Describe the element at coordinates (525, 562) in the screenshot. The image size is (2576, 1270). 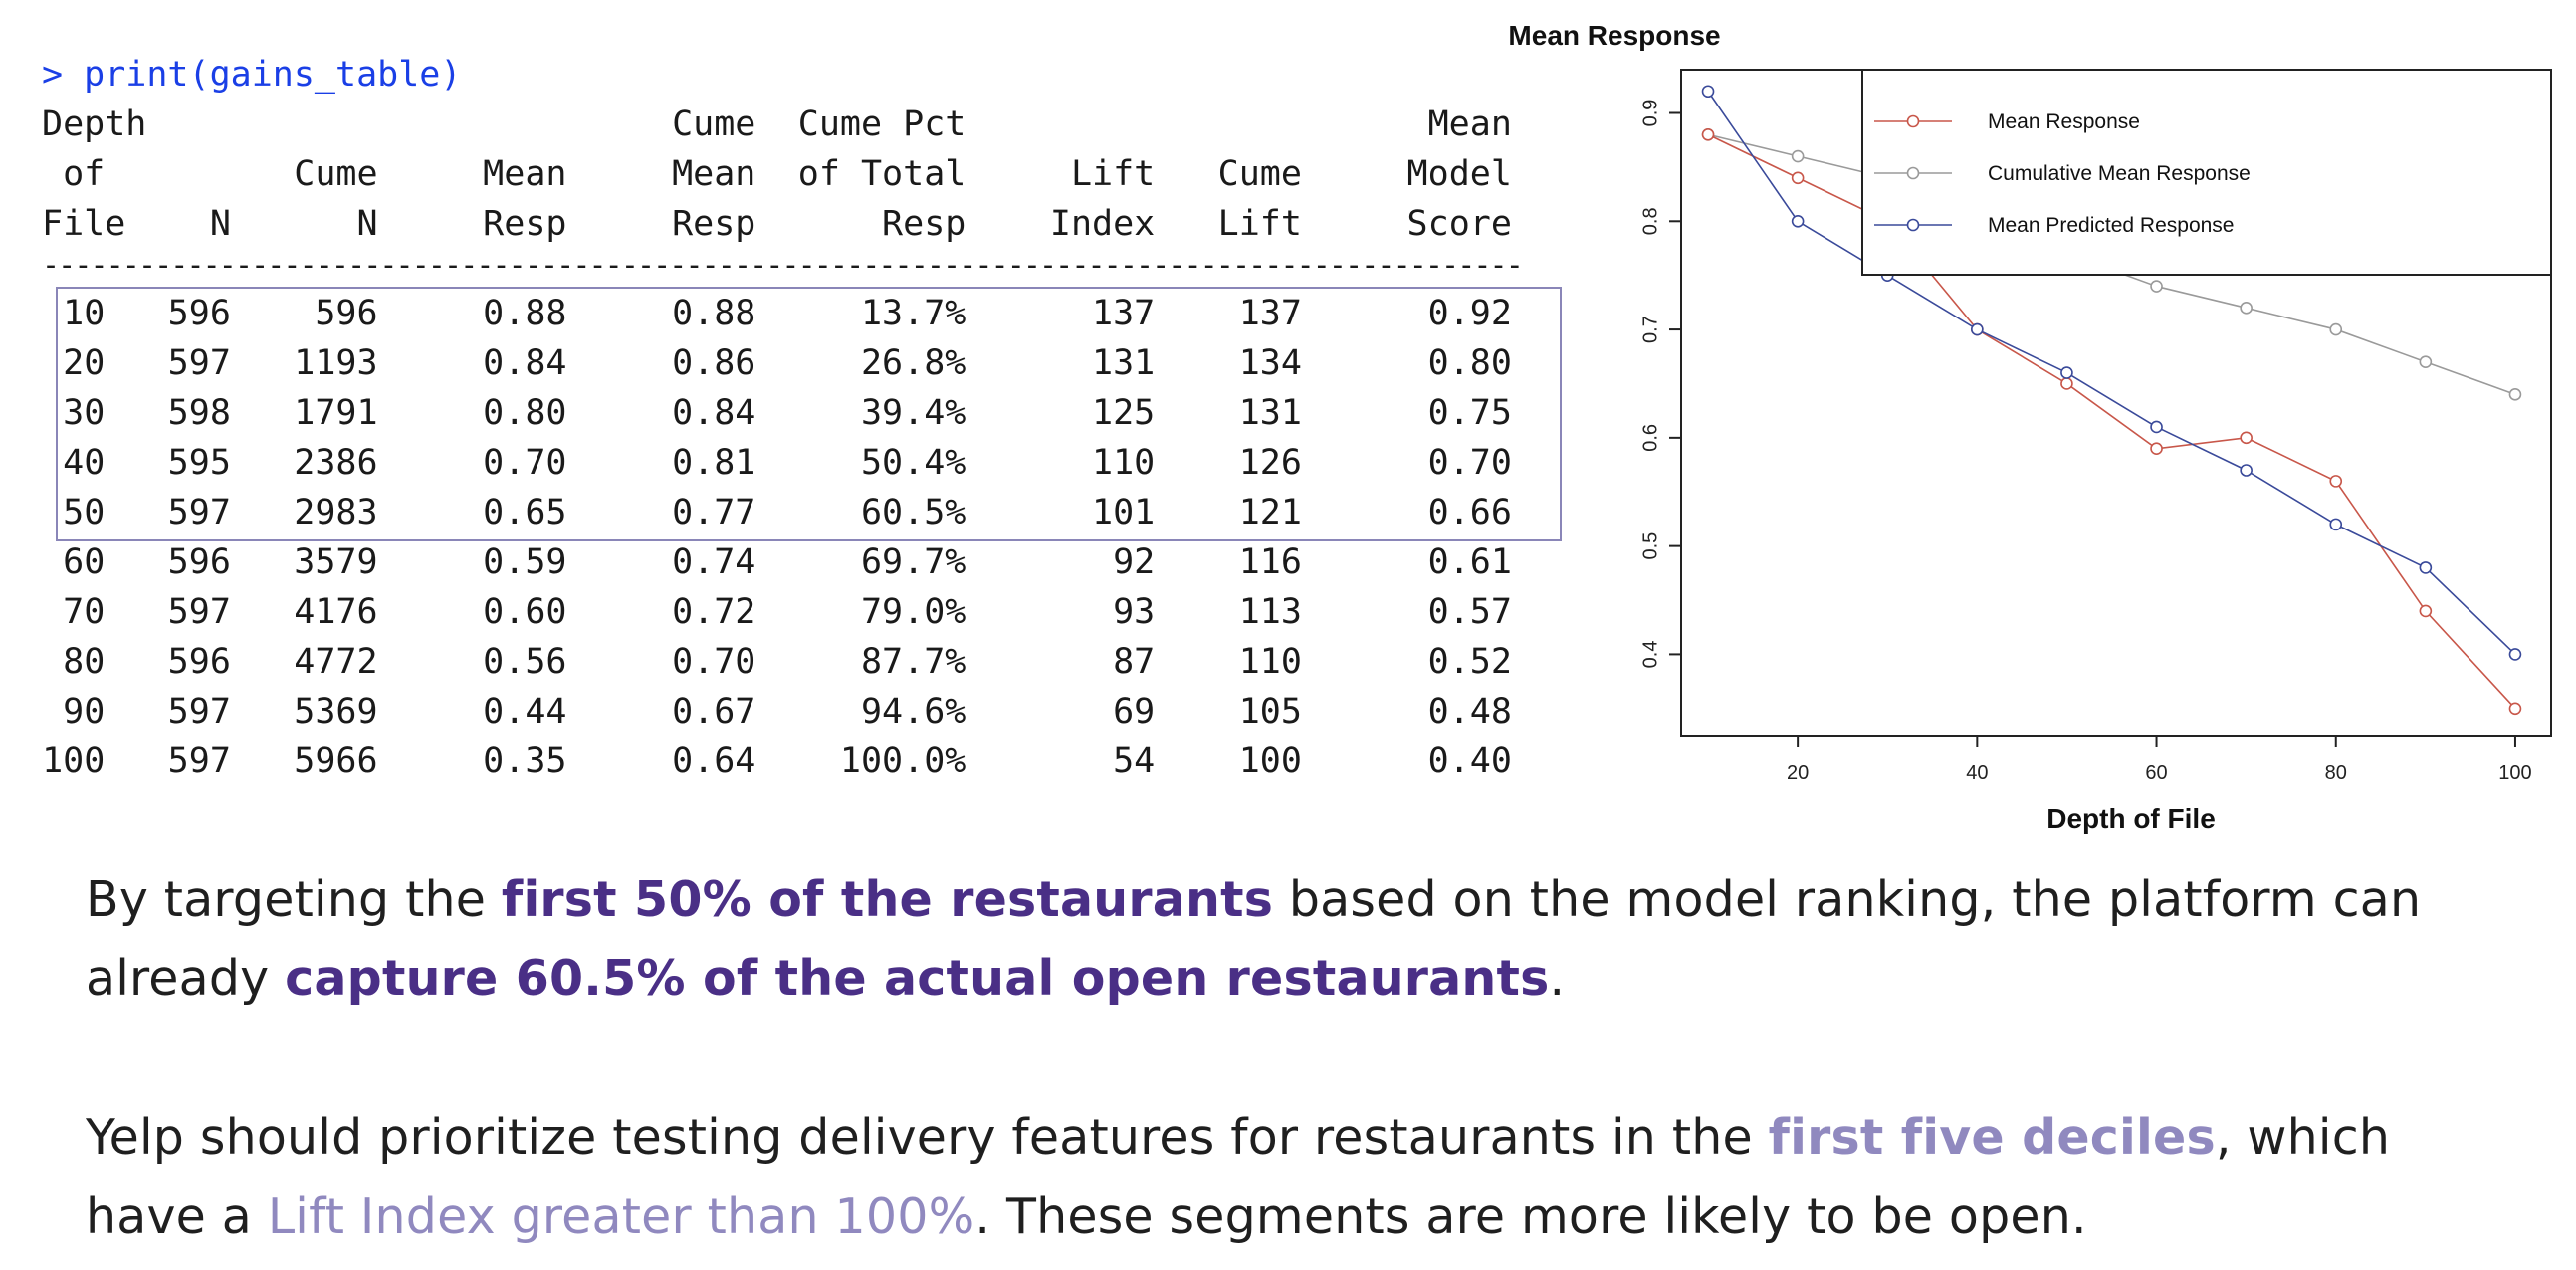
I see `table-cell: 0.59` at that location.